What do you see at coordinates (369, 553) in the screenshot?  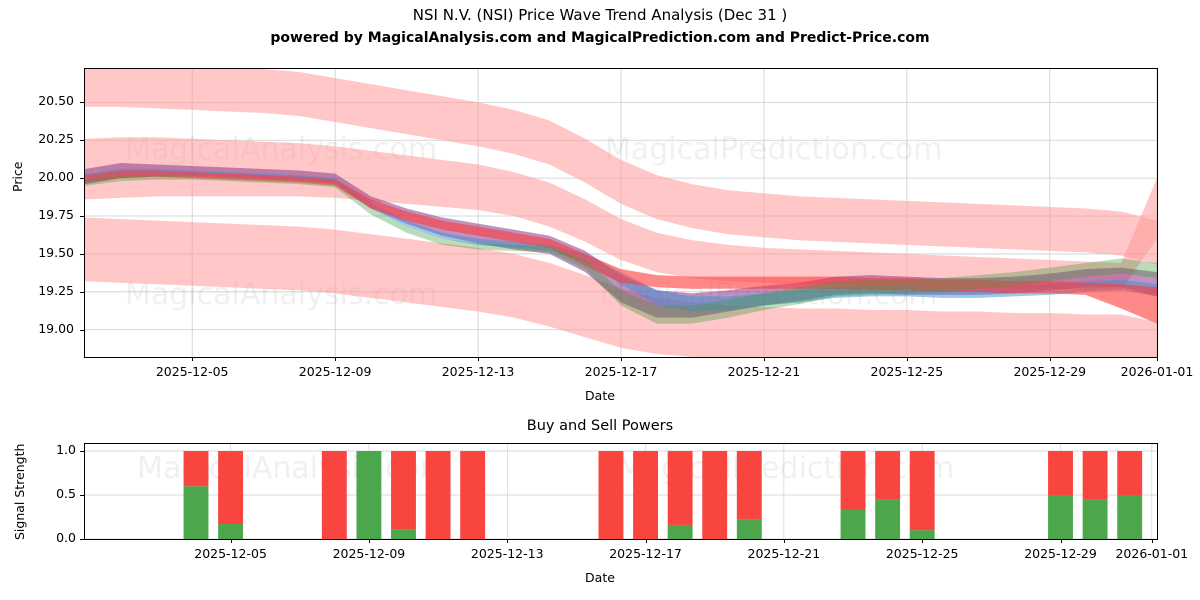 I see `signal-x-tick-label: 2025-12-09` at bounding box center [369, 553].